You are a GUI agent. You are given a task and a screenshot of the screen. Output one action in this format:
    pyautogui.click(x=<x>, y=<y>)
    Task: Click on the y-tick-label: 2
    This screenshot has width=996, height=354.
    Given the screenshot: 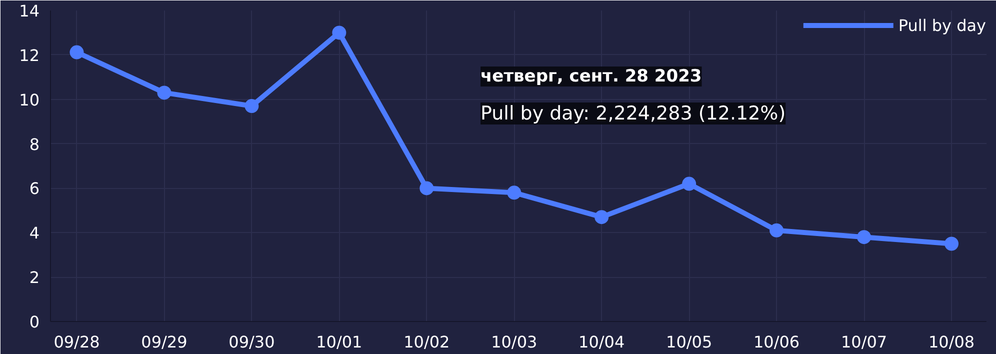 What is the action you would take?
    pyautogui.click(x=34, y=278)
    